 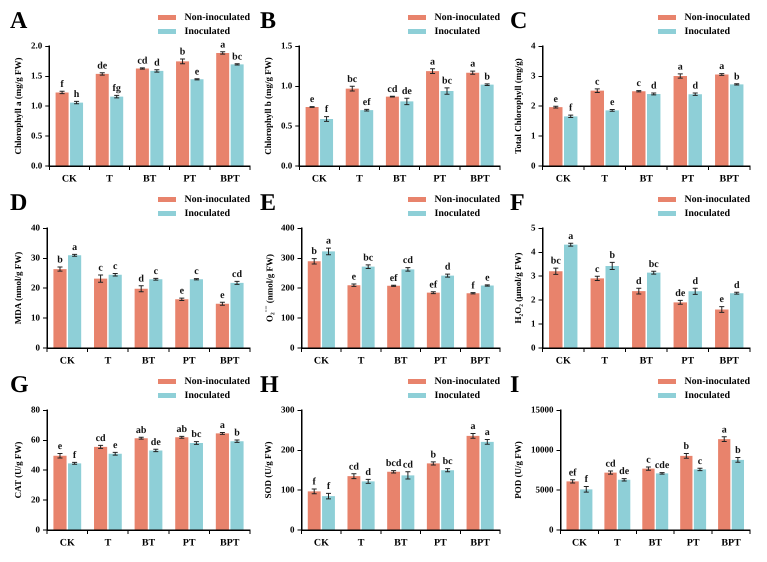 What do you see at coordinates (639, 281) in the screenshot?
I see `data-label: d` at bounding box center [639, 281].